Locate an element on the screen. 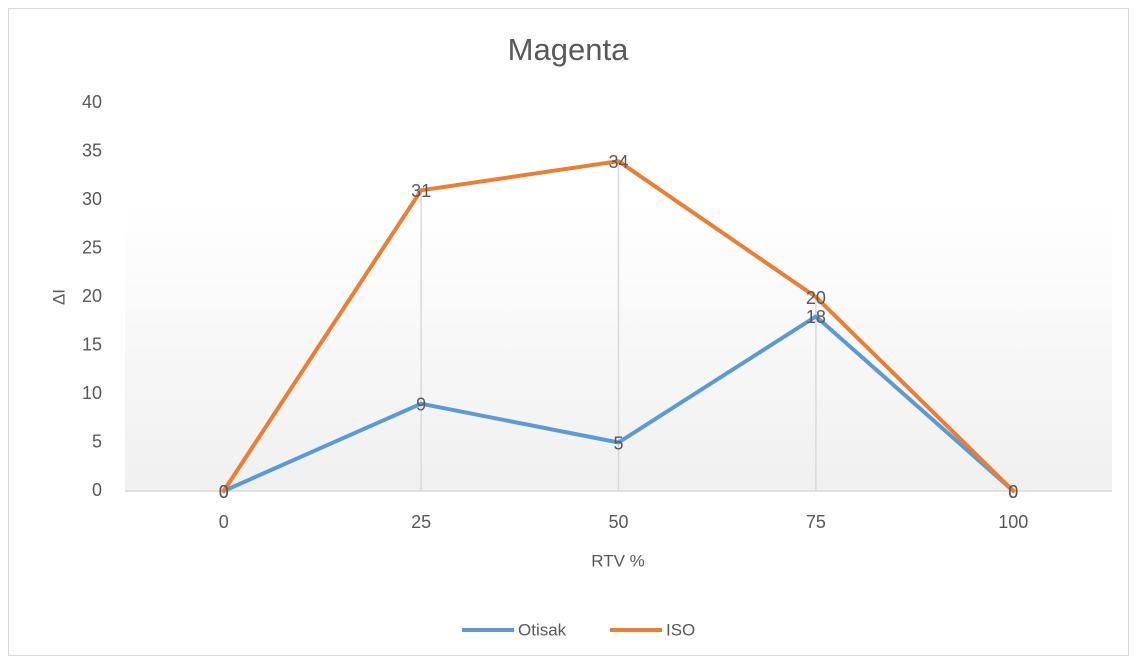  chart-title: Magenta is located at coordinates (568, 49).